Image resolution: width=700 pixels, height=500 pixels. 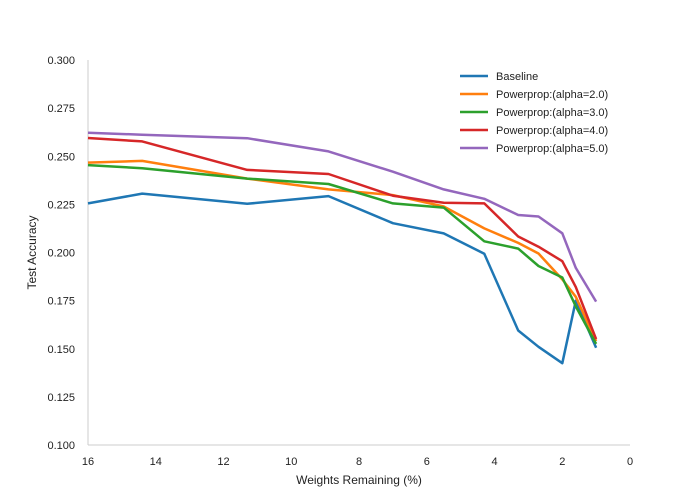 What do you see at coordinates (291, 462) in the screenshot?
I see `x-tick-label: 10` at bounding box center [291, 462].